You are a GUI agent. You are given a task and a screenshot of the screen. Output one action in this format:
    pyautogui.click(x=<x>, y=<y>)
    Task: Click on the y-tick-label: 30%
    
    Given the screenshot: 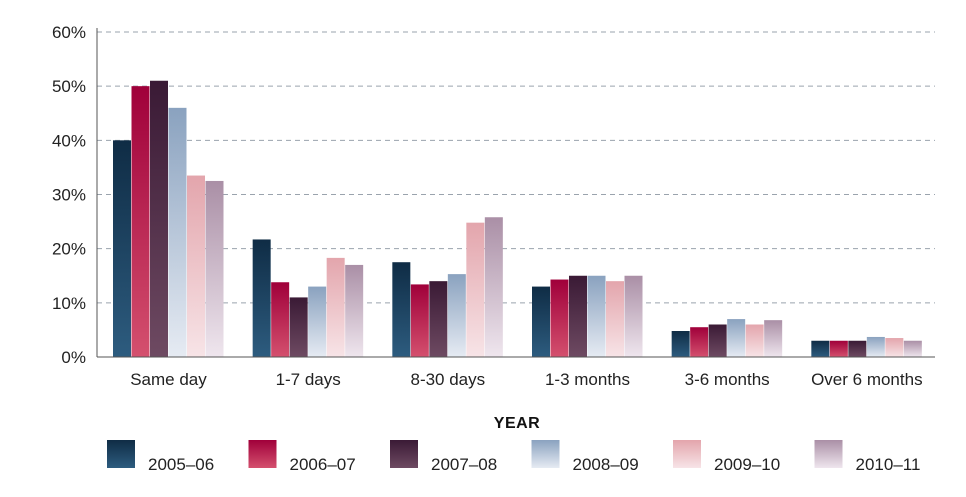 What is the action you would take?
    pyautogui.click(x=69, y=195)
    